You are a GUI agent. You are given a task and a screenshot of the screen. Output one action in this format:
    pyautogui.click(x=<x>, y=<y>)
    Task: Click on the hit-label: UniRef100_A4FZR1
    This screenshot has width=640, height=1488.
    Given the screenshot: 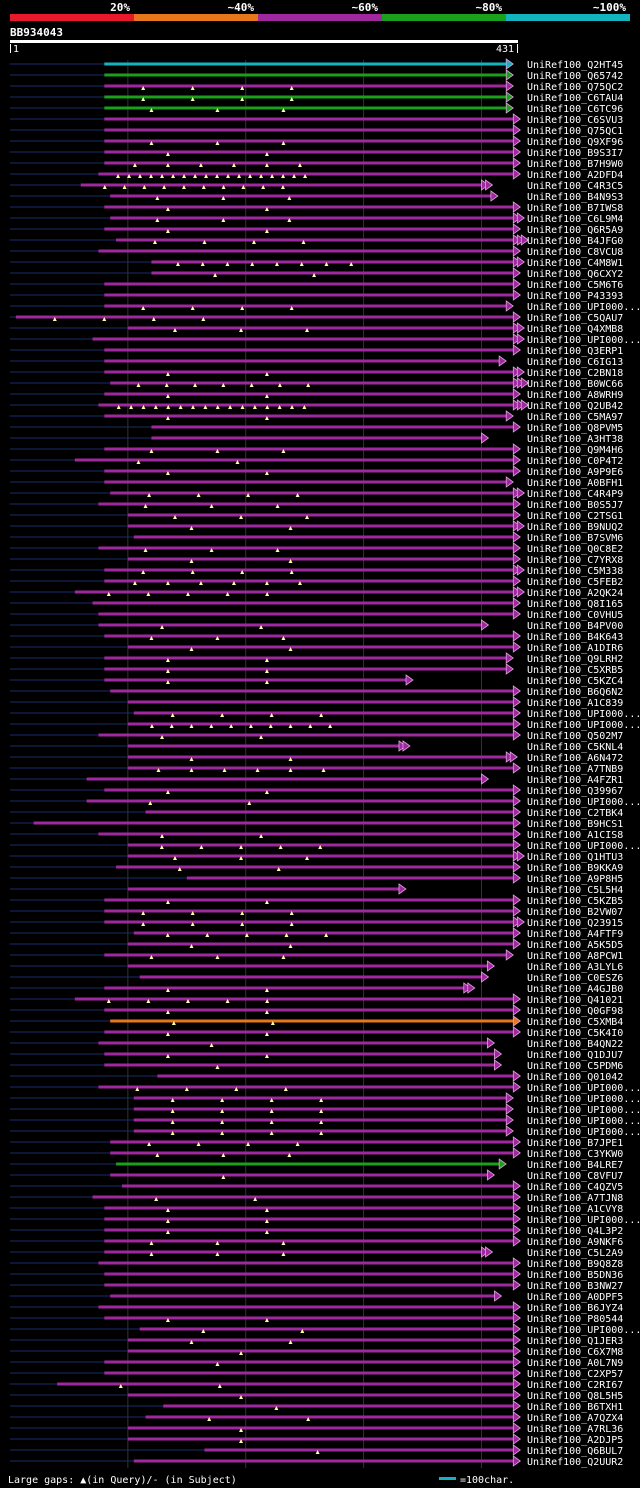 What is the action you would take?
    pyautogui.click(x=575, y=780)
    